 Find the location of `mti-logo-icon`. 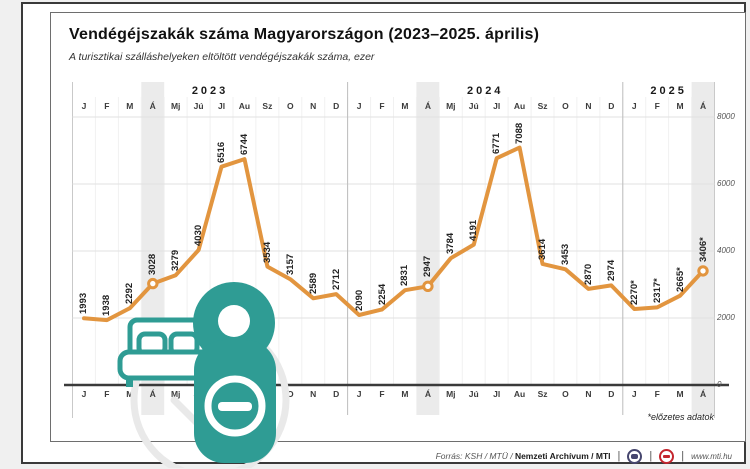

mti-logo-icon is located at coordinates (667, 456).